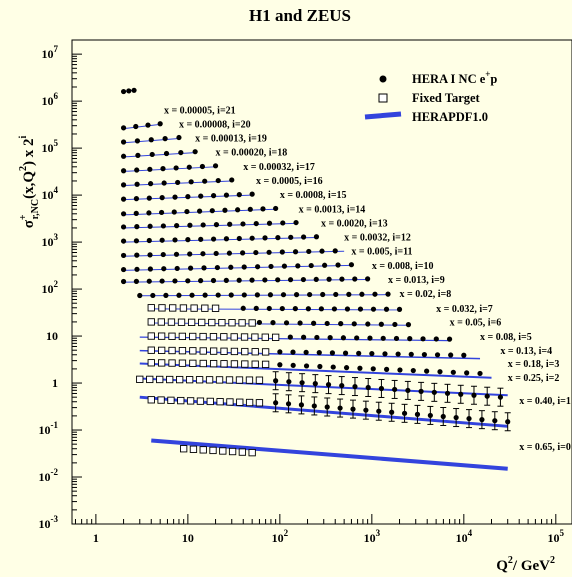 This screenshot has width=572, height=577. What do you see at coordinates (280, 536) in the screenshot?
I see `x-tick-label: 10²` at bounding box center [280, 536].